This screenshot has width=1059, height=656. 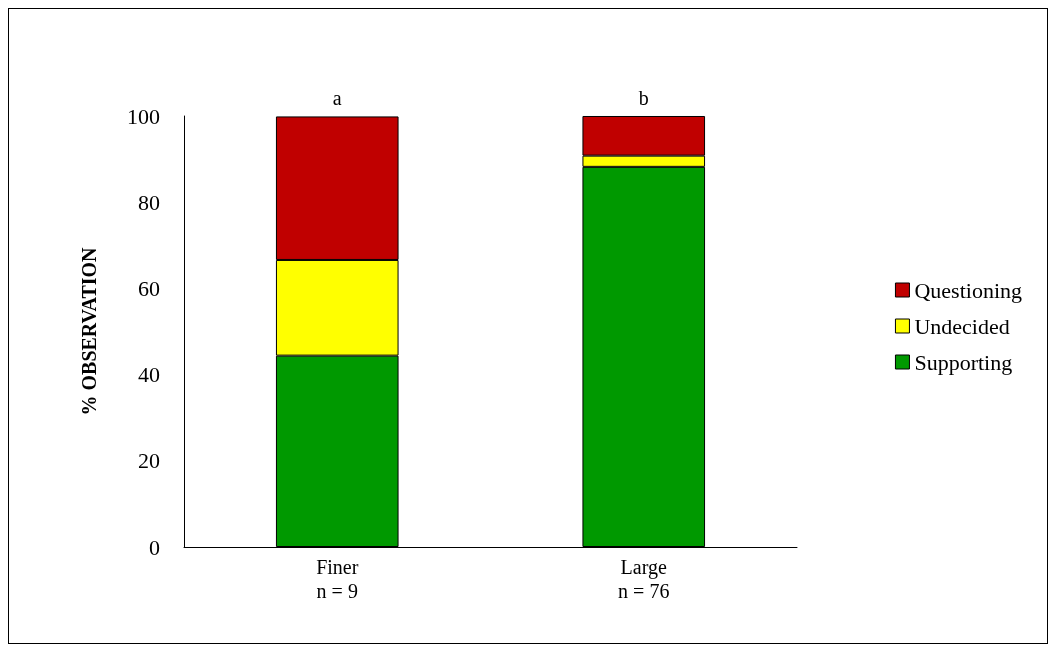 I want to click on legend-label: Questioning, so click(x=968, y=290).